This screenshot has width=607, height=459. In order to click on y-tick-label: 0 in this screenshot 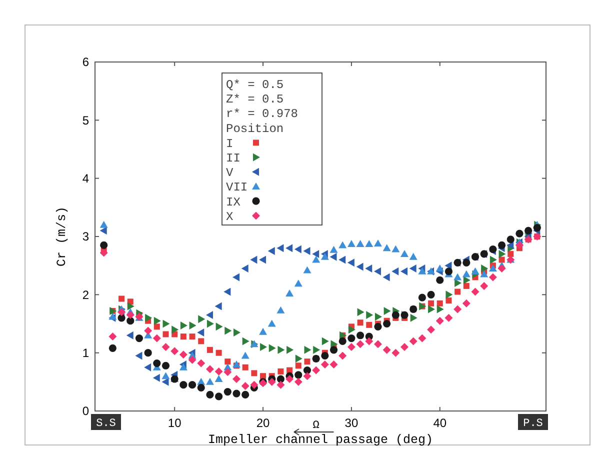, I will do `click(86, 411)`.